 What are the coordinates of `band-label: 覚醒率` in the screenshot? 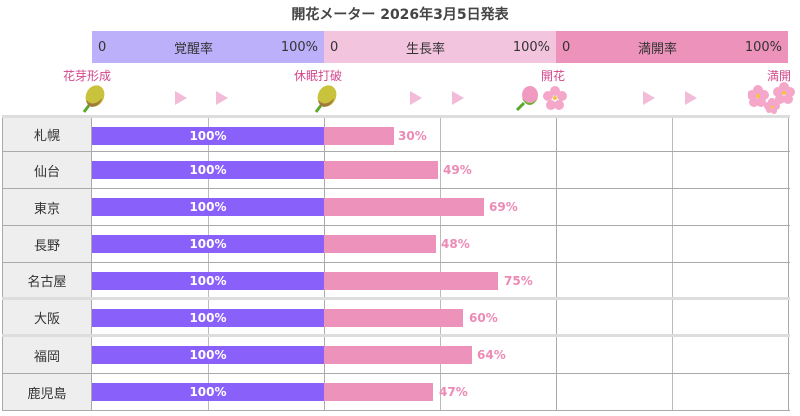 It's located at (194, 49).